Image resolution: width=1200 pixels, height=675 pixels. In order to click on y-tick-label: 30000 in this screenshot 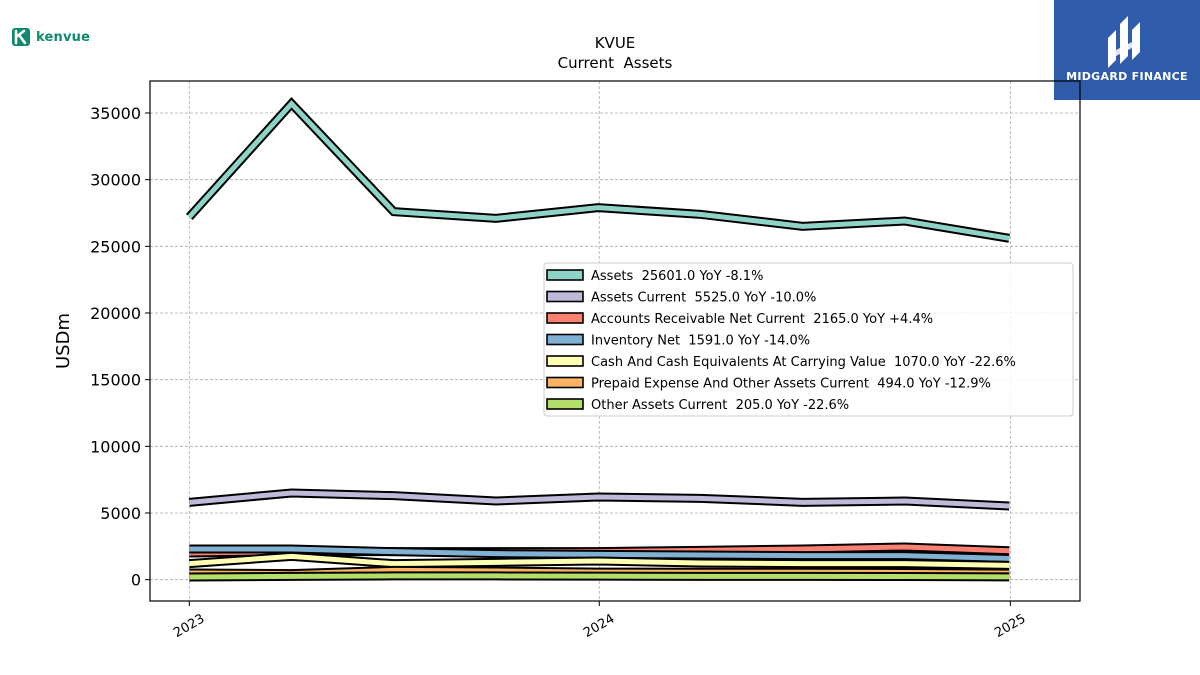, I will do `click(115, 180)`.